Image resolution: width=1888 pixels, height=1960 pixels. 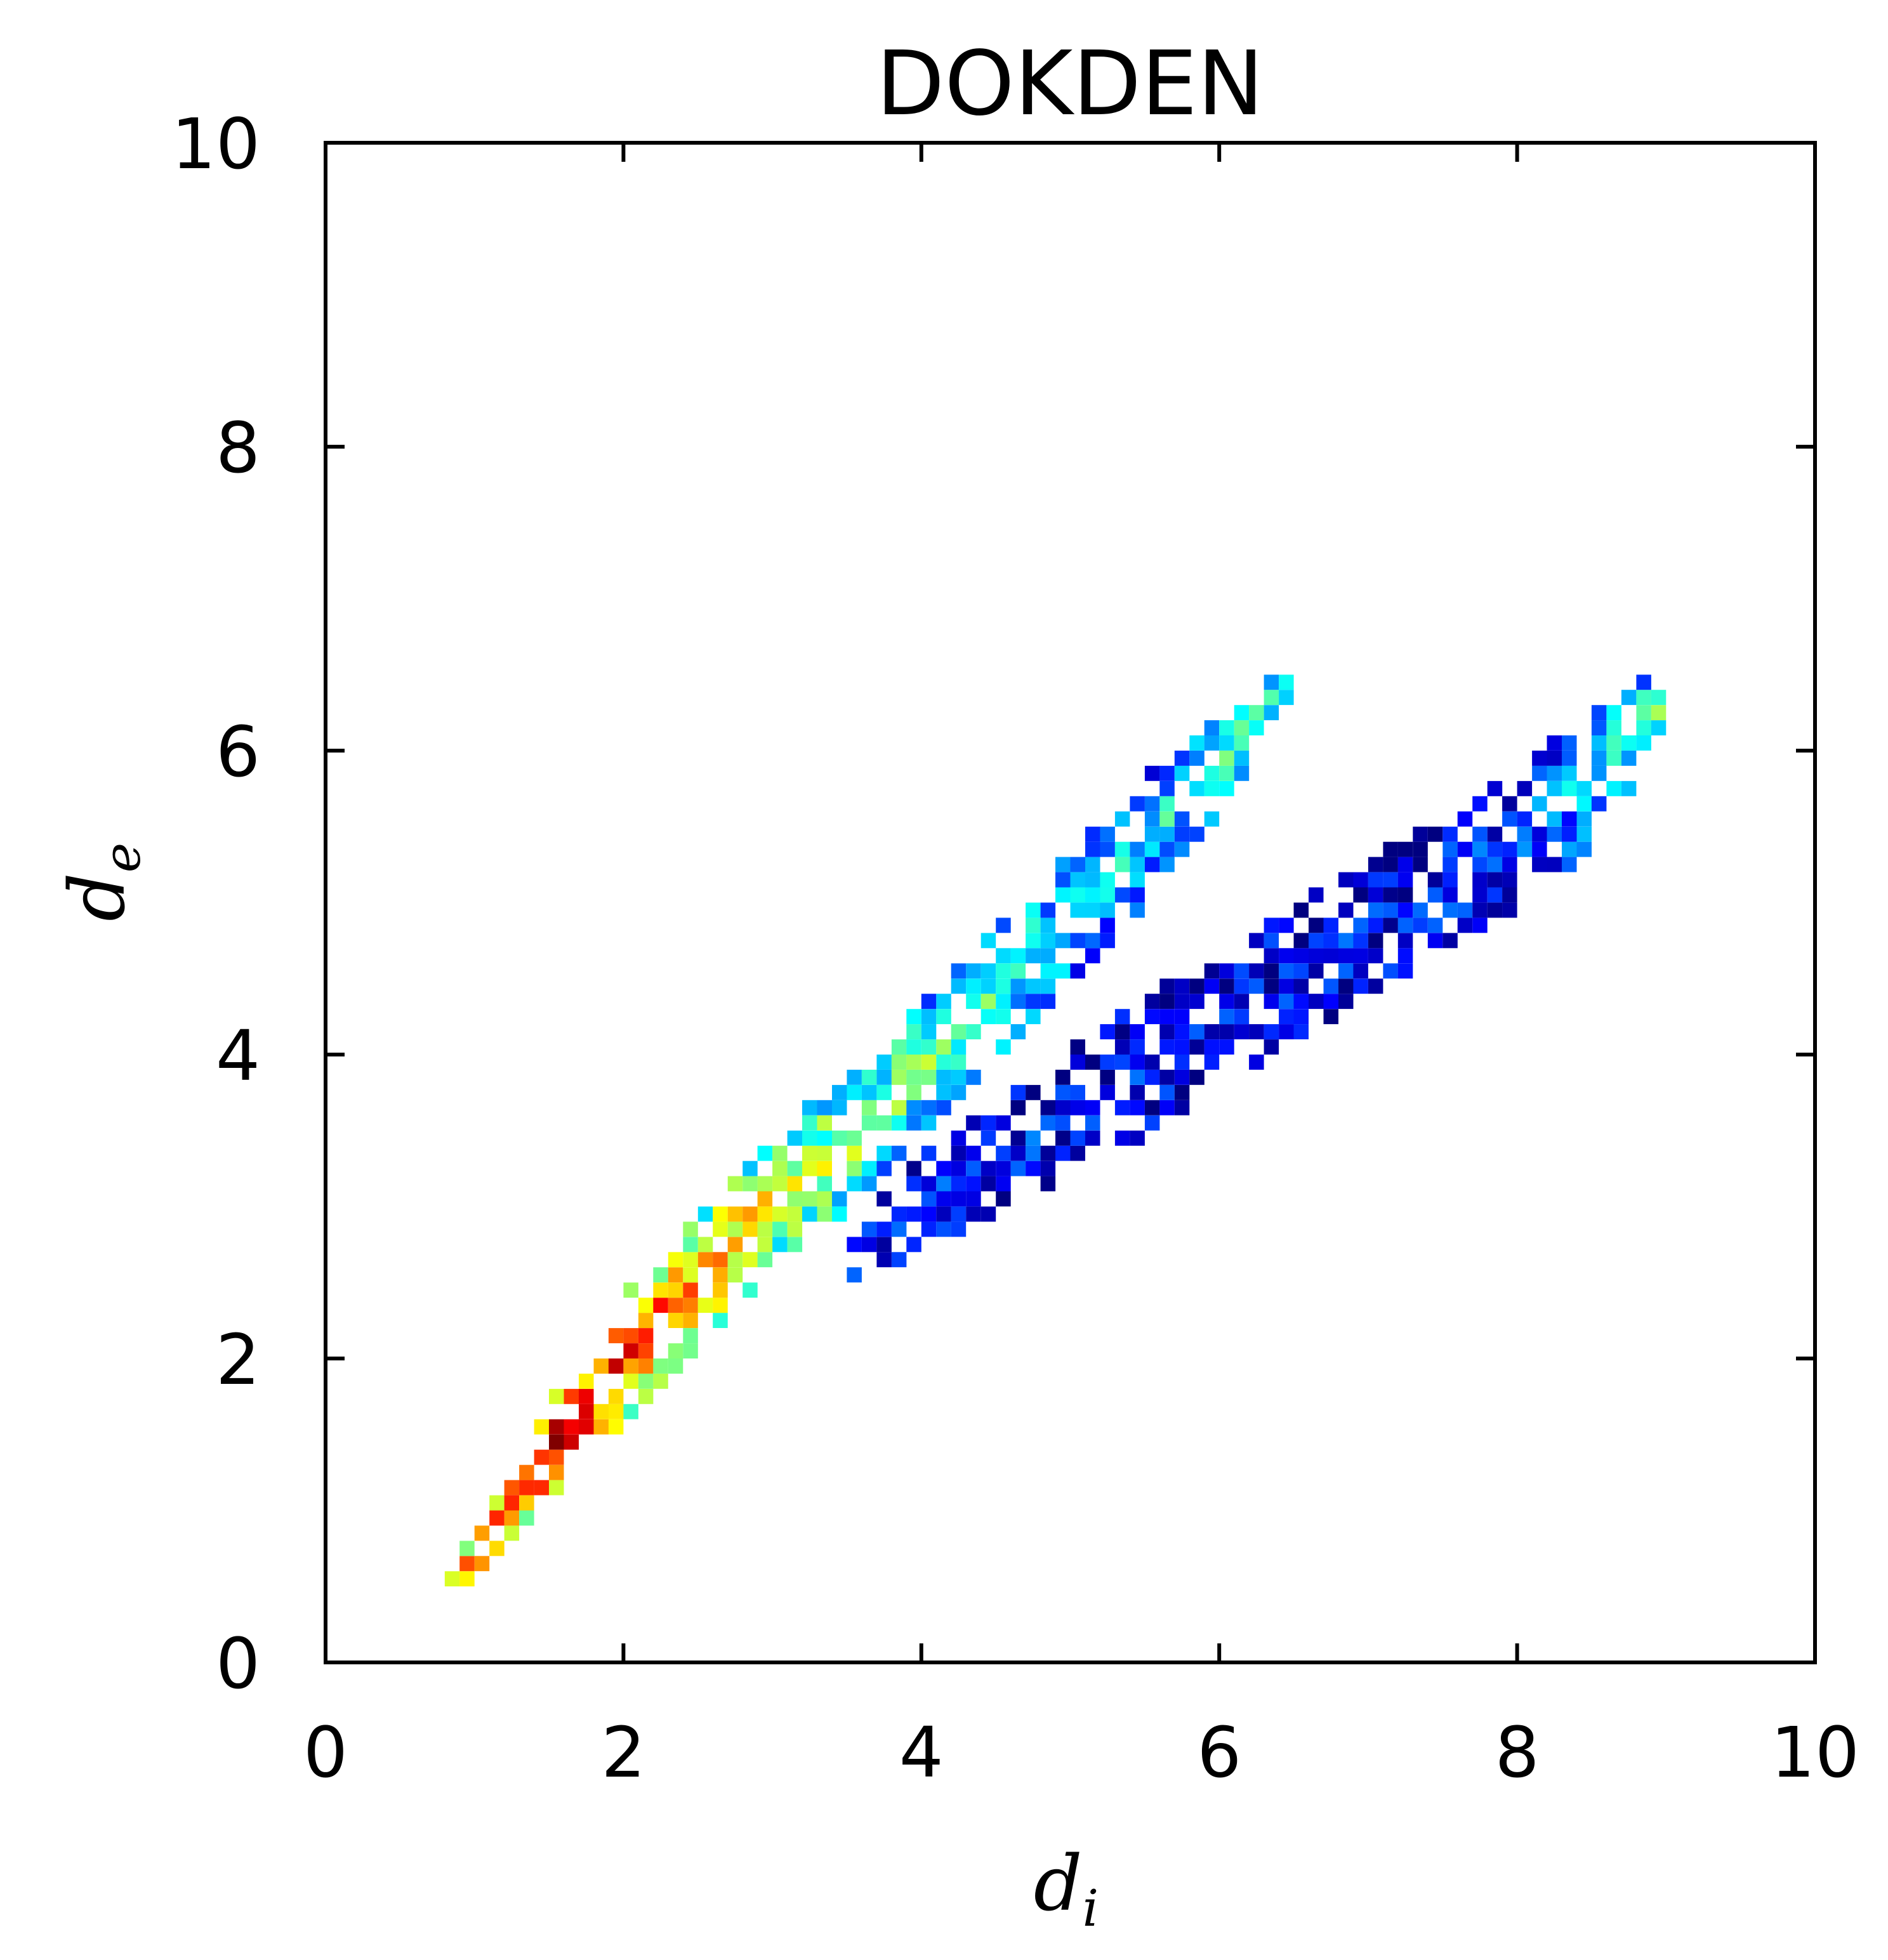 What do you see at coordinates (1517, 1752) in the screenshot?
I see `x-tick-label: 8` at bounding box center [1517, 1752].